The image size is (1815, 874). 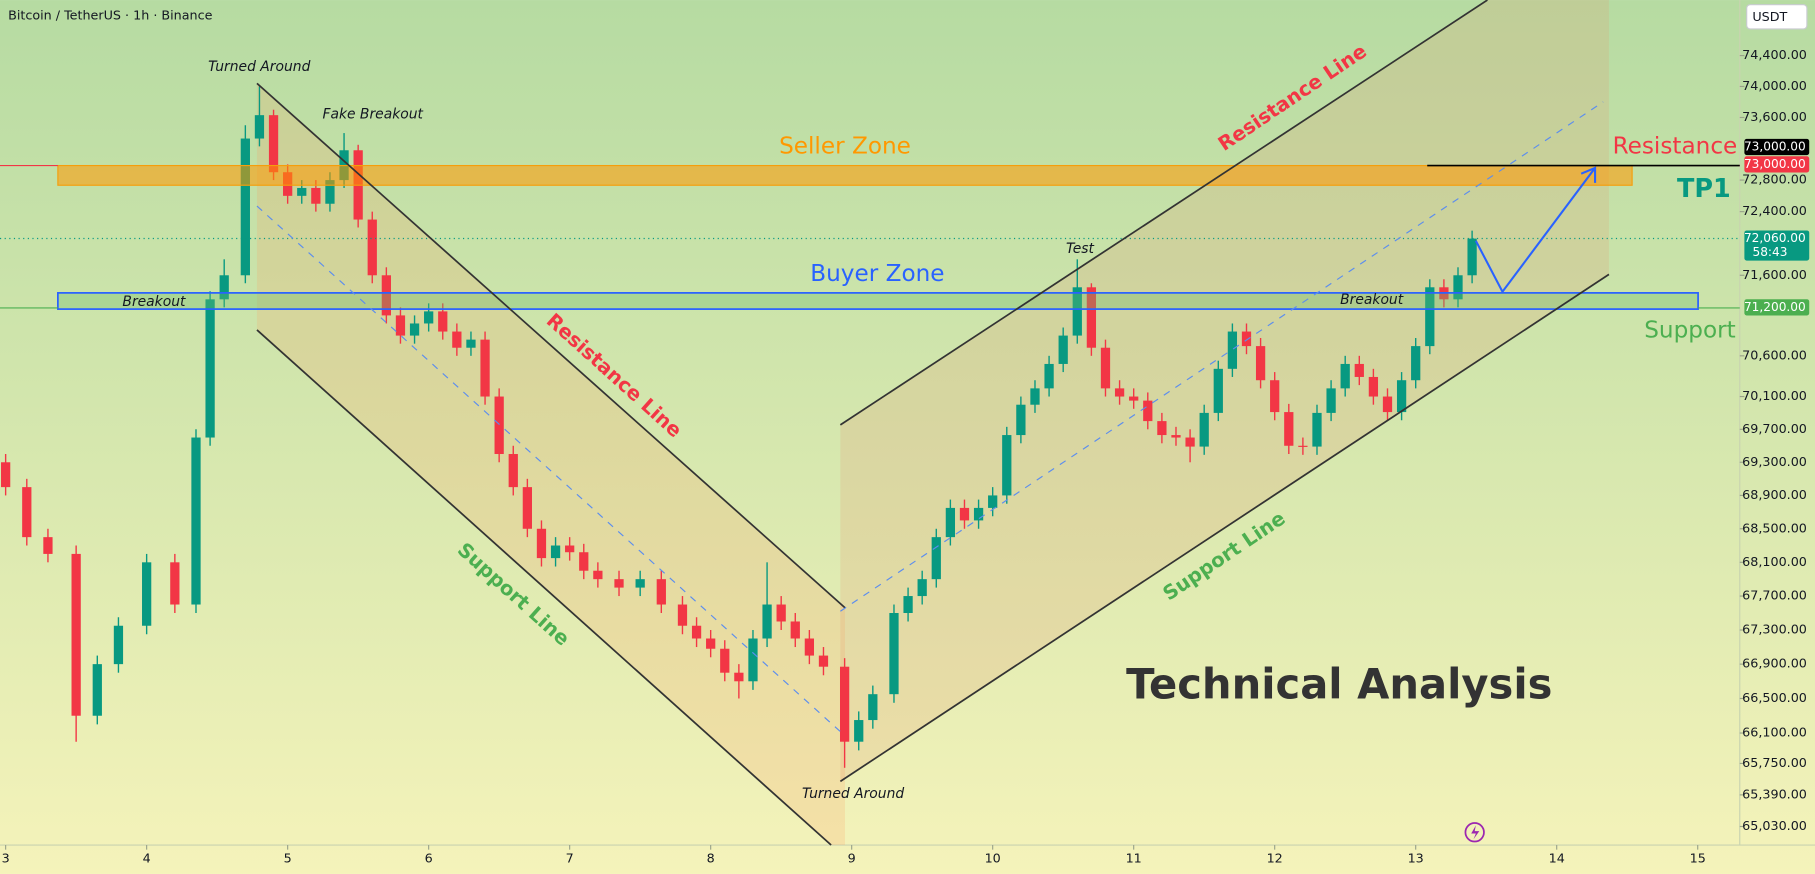 I want to click on x-tick-label: 13, so click(x=1416, y=858).